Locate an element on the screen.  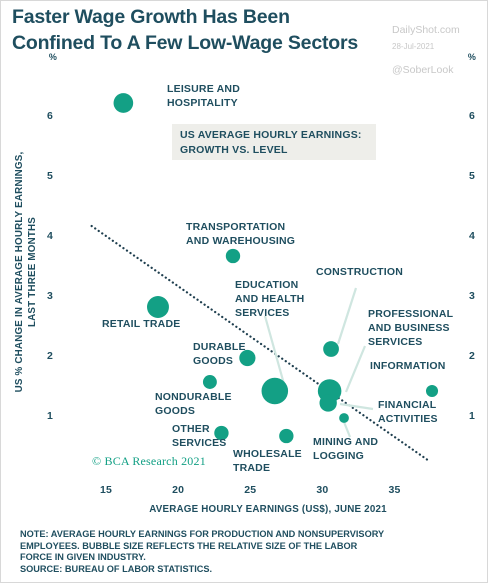
leader-education is located at coordinates (274, 350).